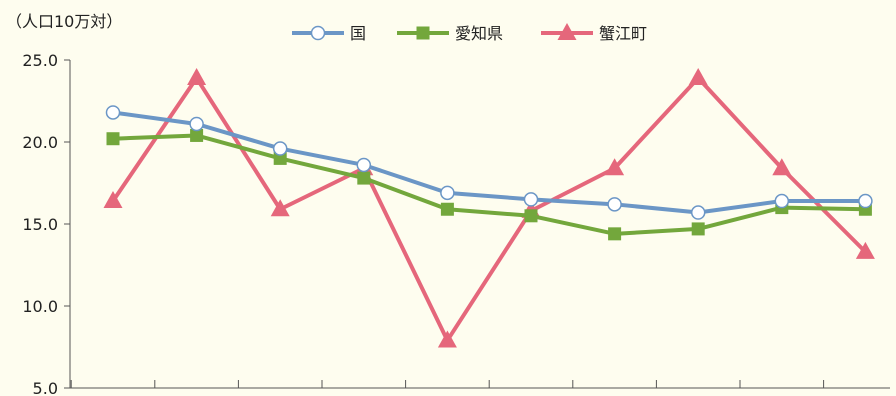 This screenshot has height=396, width=896. I want to click on y-axis: 25.0 20.0 15.0 10.0 5.0, so click(46, 223).